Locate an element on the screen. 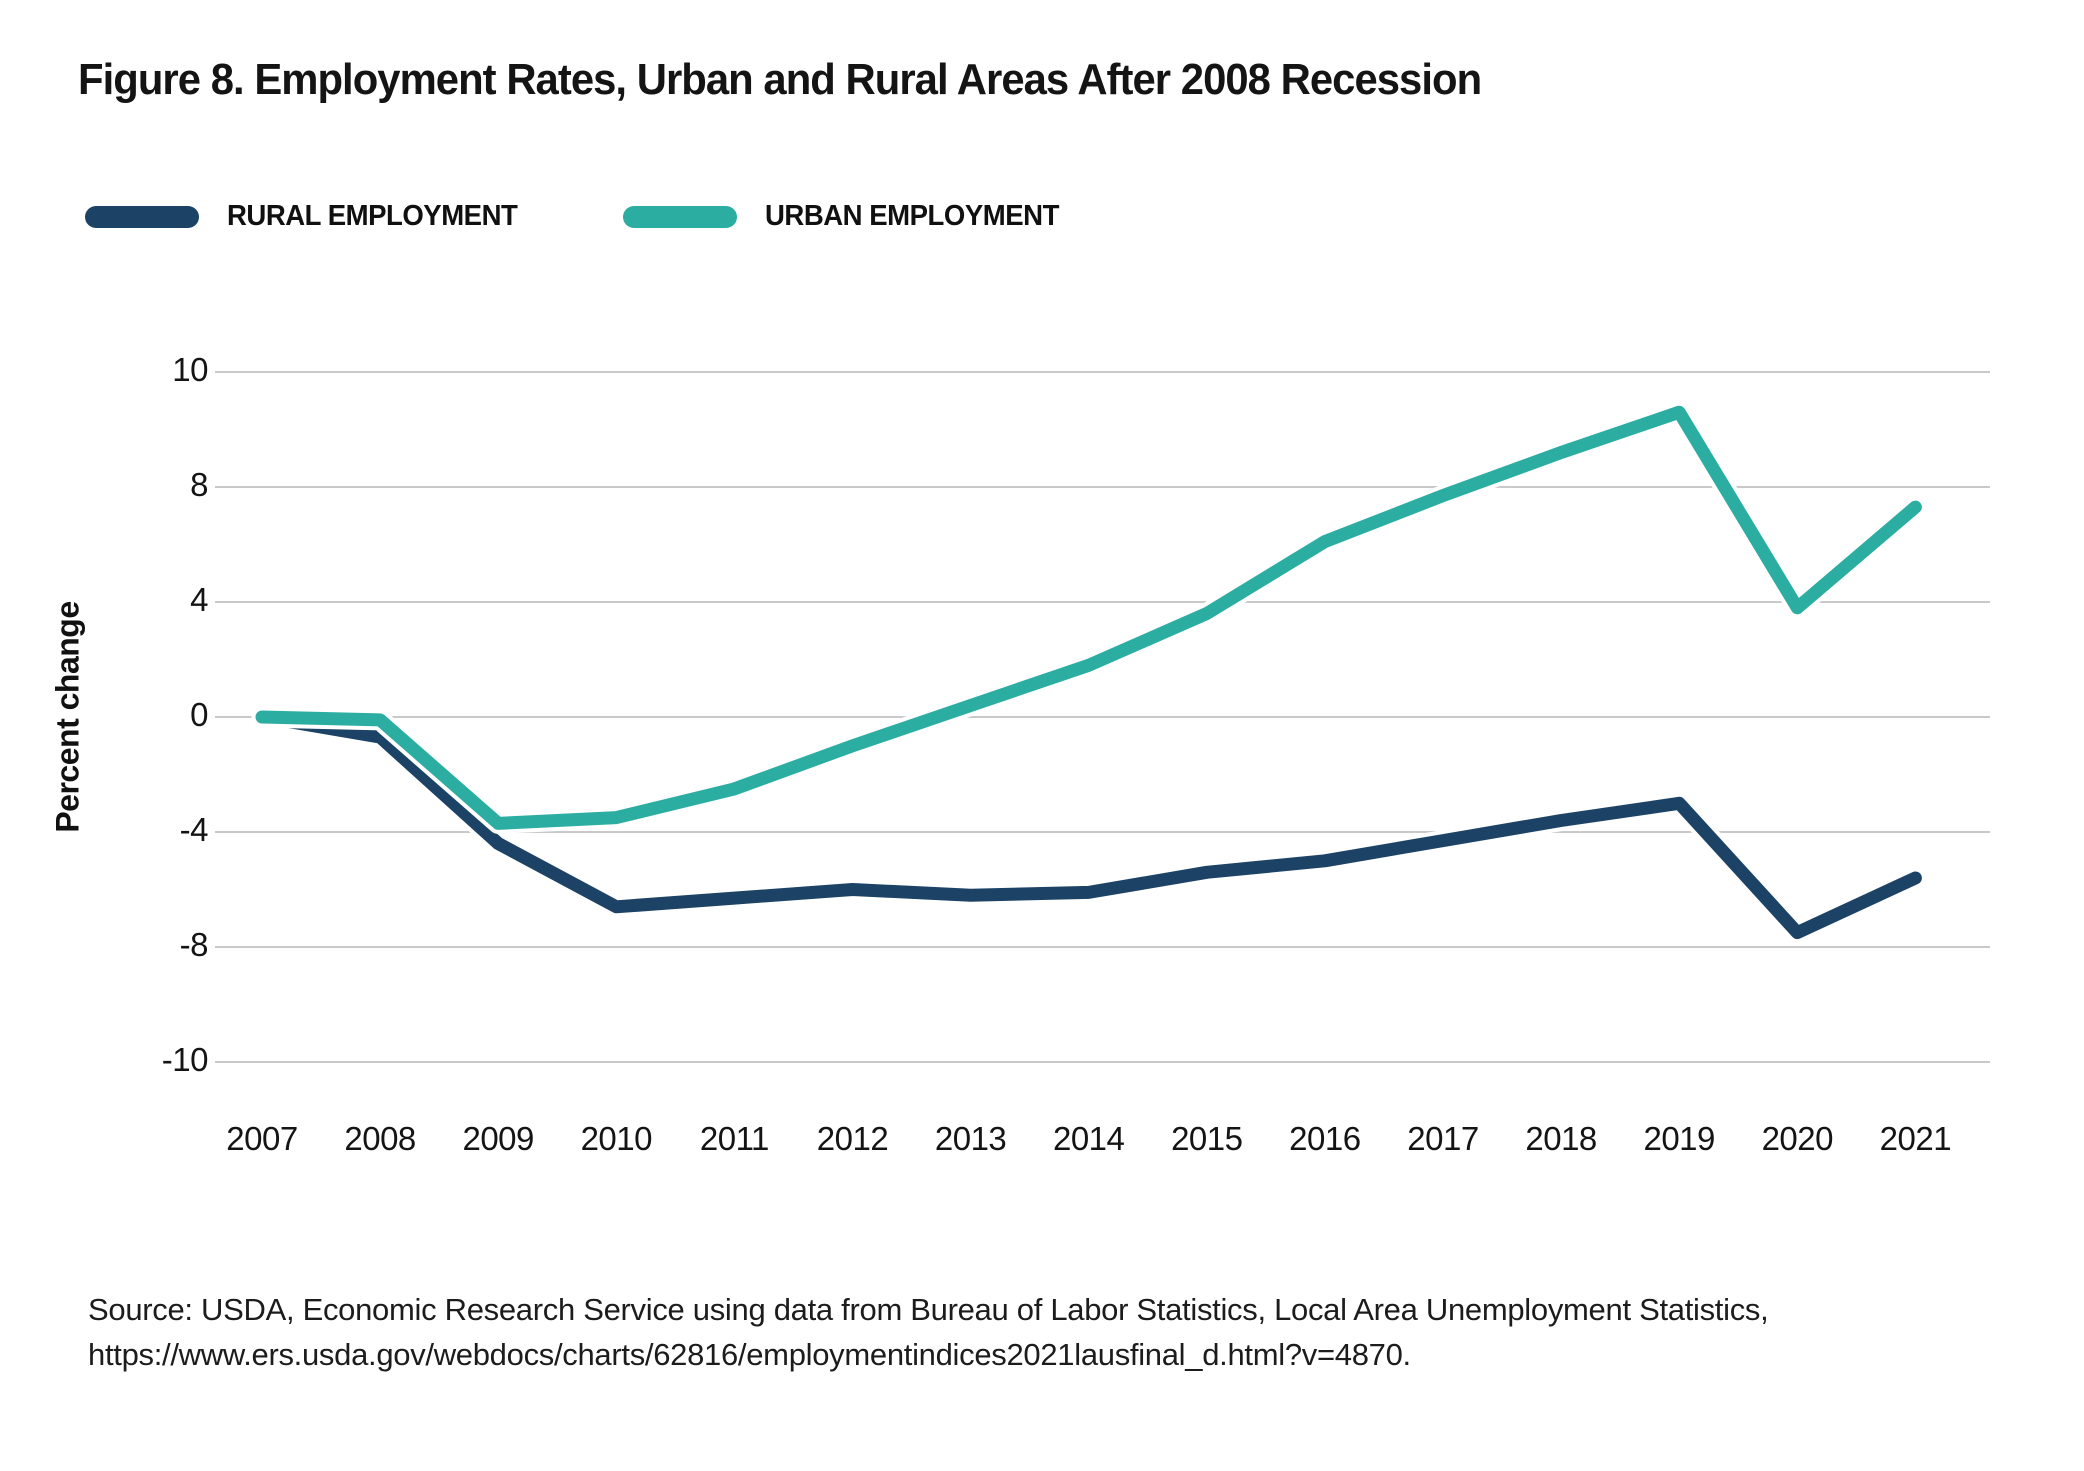  x-tick-2010: 2010 is located at coordinates (616, 1138).